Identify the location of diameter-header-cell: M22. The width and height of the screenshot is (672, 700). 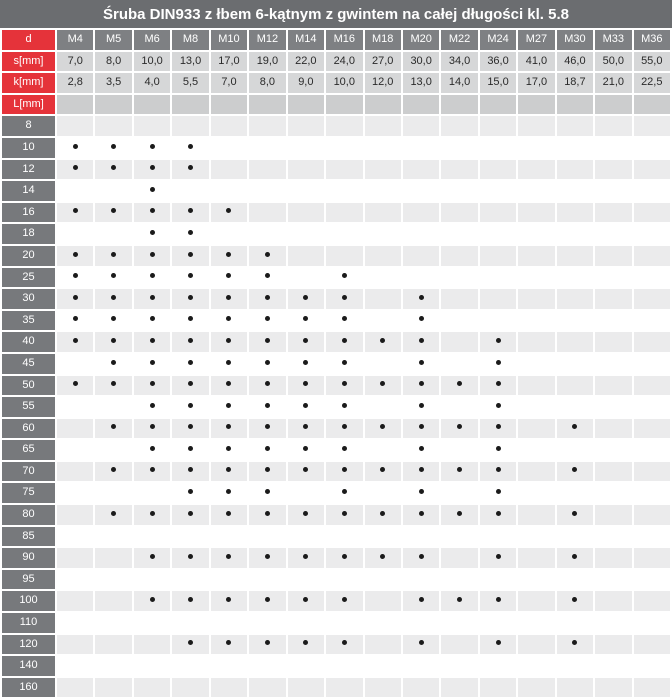
(459, 40).